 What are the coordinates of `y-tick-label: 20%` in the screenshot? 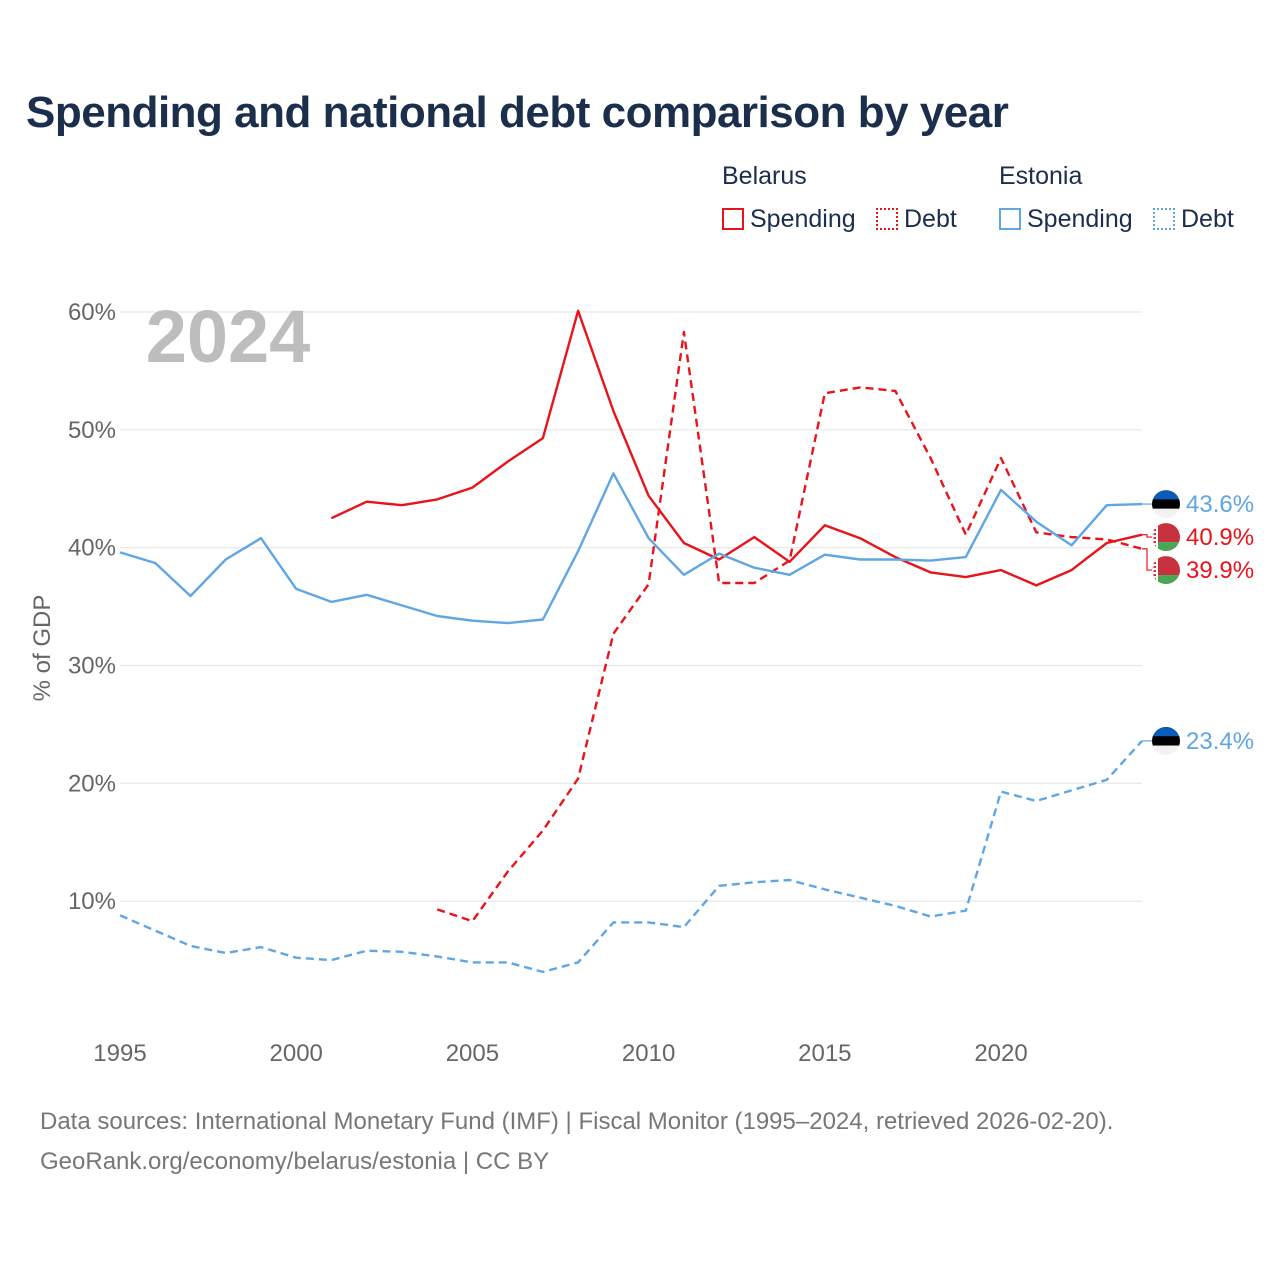 It's located at (92, 783).